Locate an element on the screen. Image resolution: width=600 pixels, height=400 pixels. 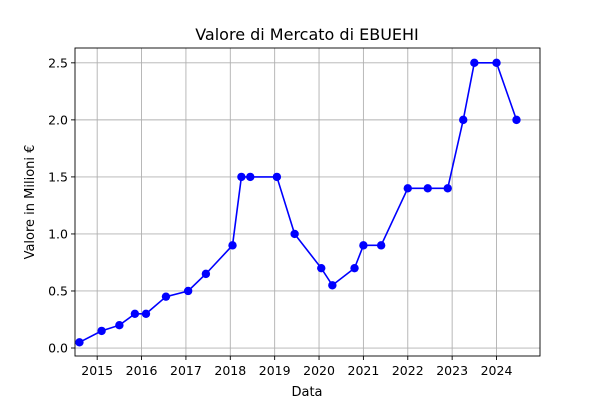
x-tick-label: 2024 is located at coordinates (497, 370).